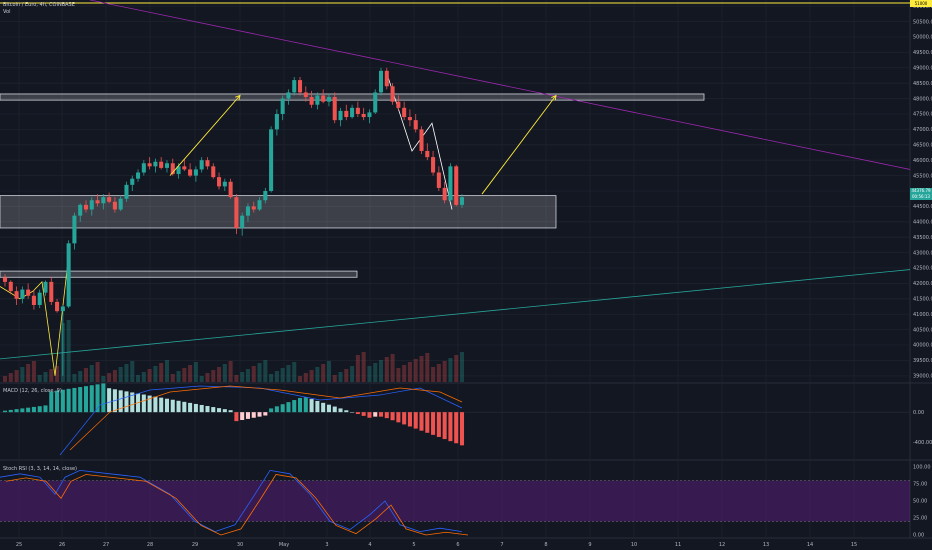  I want to click on price-tick-label: 48500.00, so click(922, 84).